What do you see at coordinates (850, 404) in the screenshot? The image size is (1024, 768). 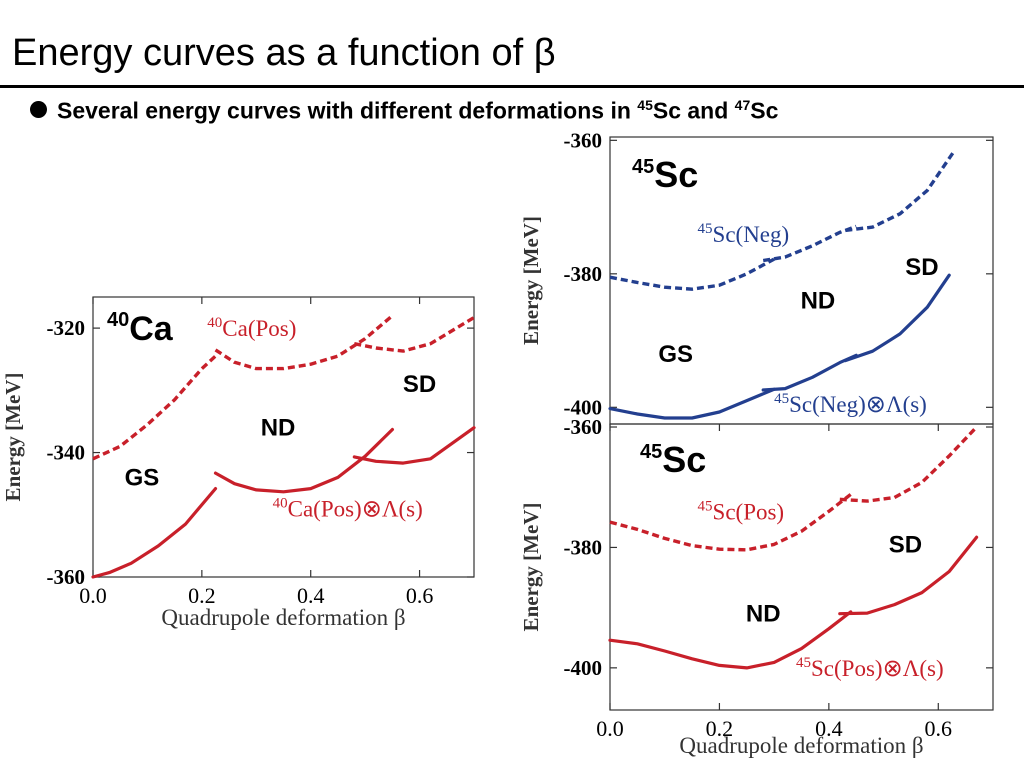 I see `series-label: 45Sc(Neg)⊗Λ(s)` at bounding box center [850, 404].